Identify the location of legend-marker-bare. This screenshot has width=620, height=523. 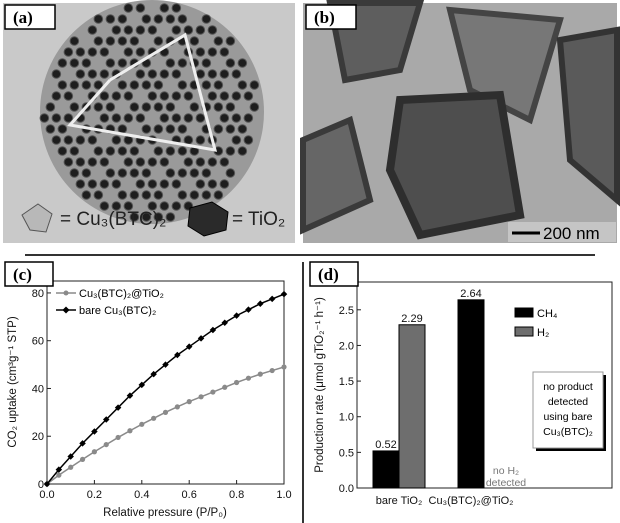
(66, 310).